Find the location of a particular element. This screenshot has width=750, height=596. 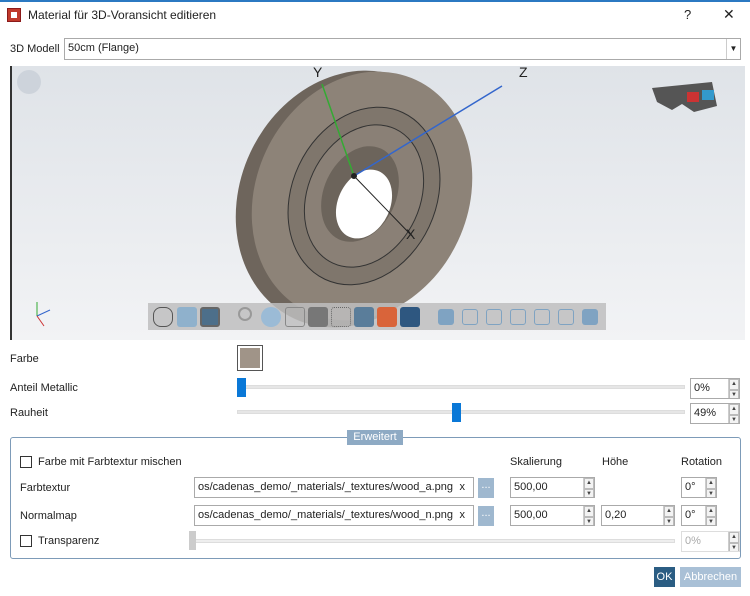

farbtextur-rotation: 0° ▲ ▼ is located at coordinates (699, 487).